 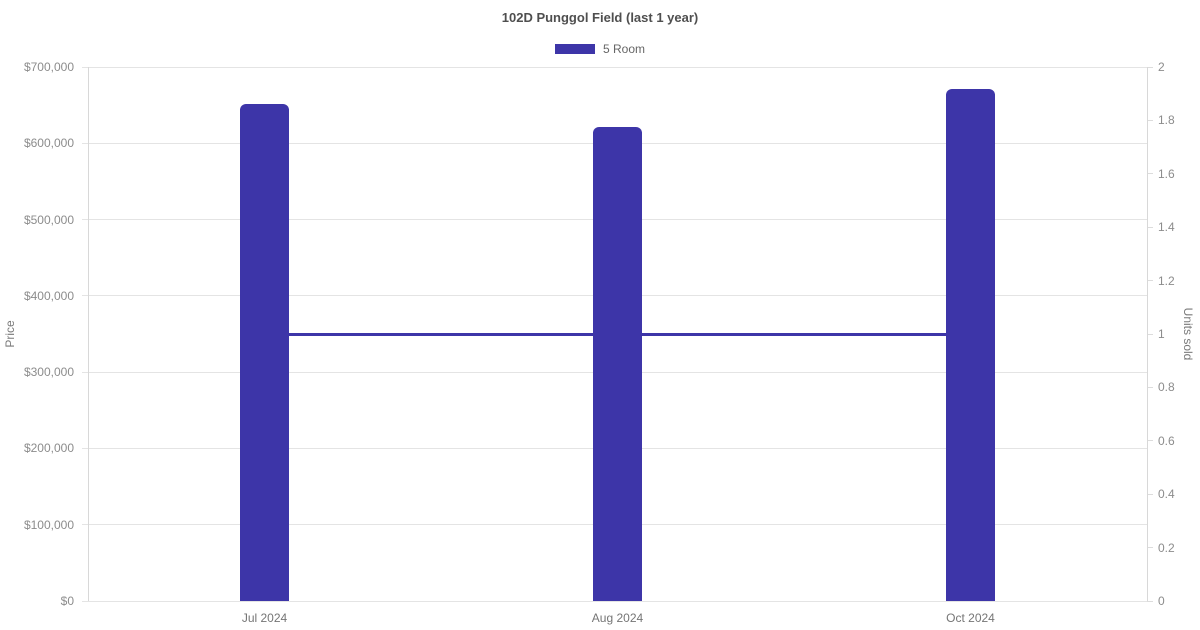 What do you see at coordinates (1166, 494) in the screenshot?
I see `y2-axis-tick-label: 0.4` at bounding box center [1166, 494].